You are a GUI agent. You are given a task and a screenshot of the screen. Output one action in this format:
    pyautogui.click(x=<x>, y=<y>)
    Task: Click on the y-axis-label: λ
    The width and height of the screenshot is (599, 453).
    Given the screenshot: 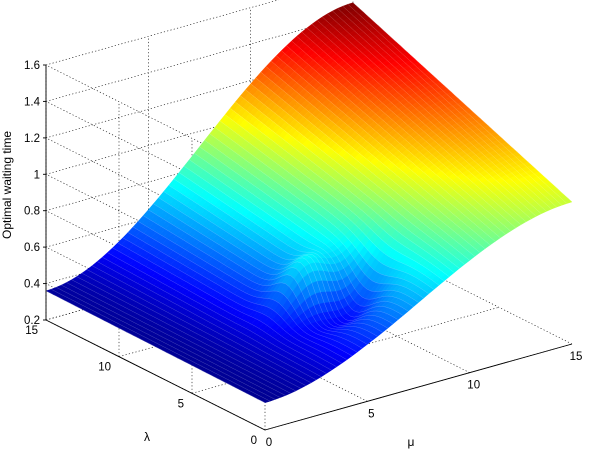 What is the action you would take?
    pyautogui.click(x=147, y=437)
    